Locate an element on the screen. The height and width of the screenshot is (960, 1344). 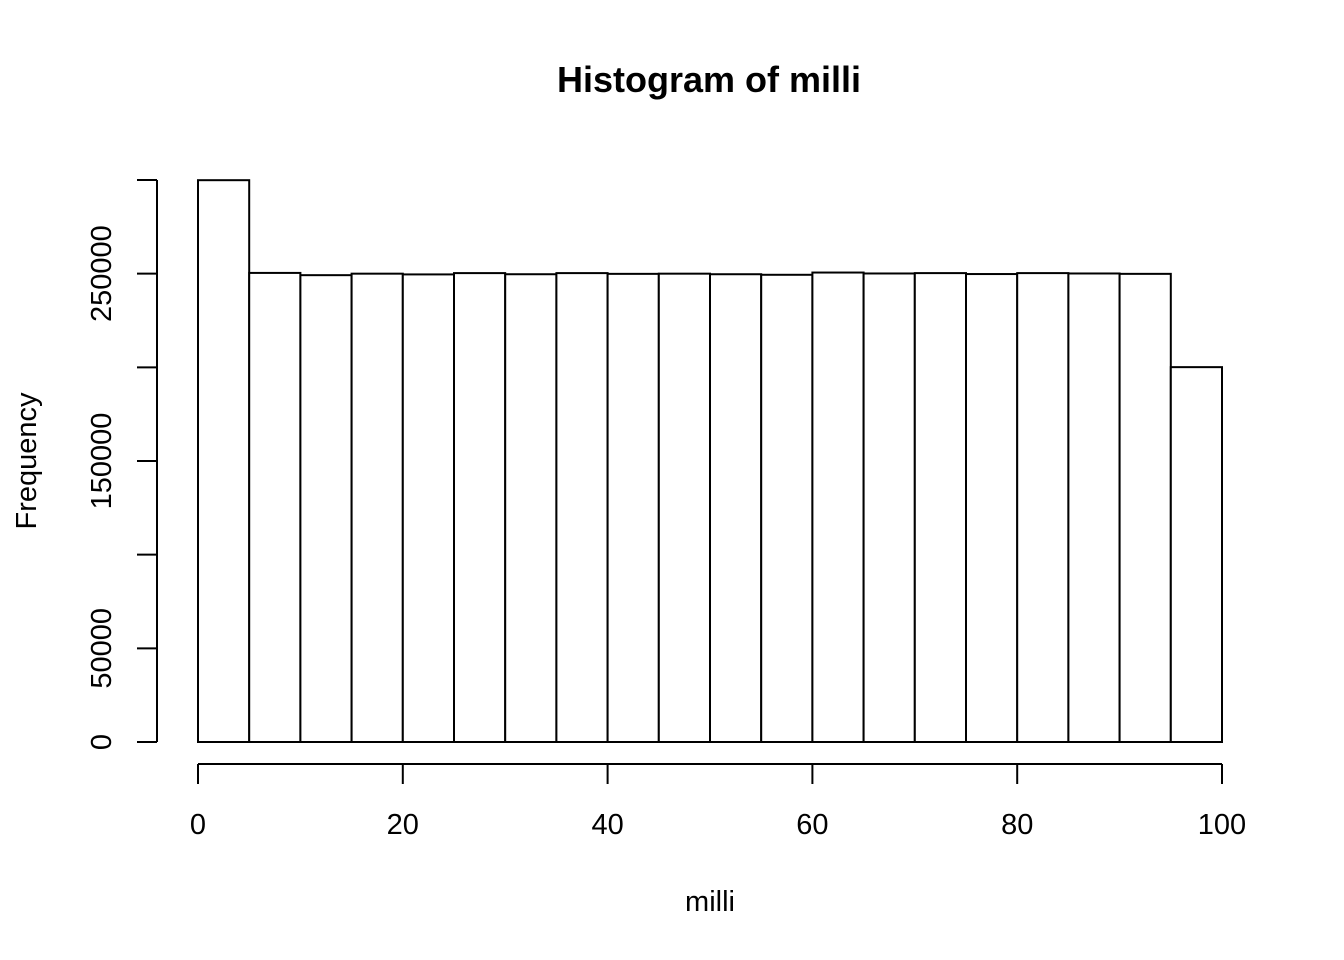
x-tick-label: 80 is located at coordinates (1017, 825).